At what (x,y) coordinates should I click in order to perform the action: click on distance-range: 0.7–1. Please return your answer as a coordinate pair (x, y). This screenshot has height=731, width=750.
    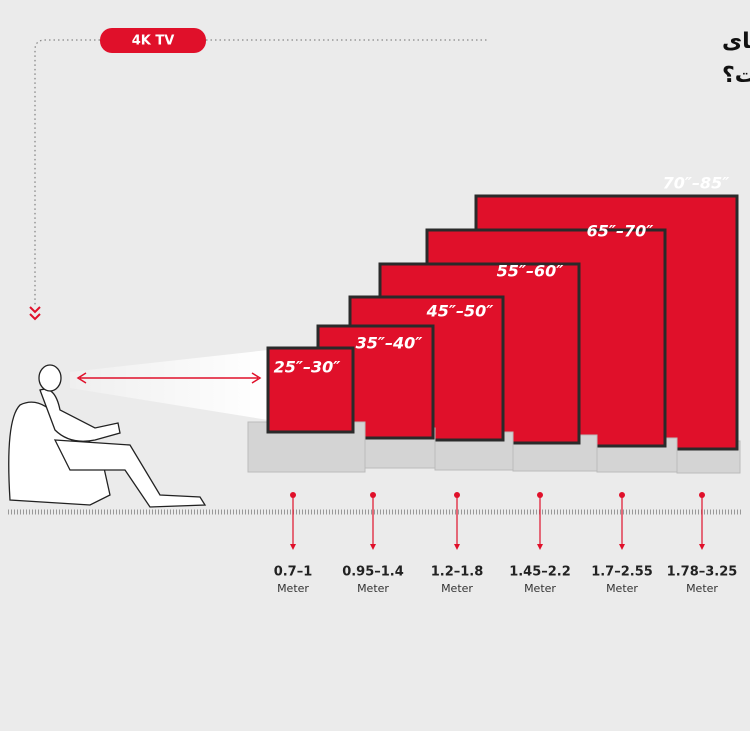
    Looking at the image, I should click on (293, 572).